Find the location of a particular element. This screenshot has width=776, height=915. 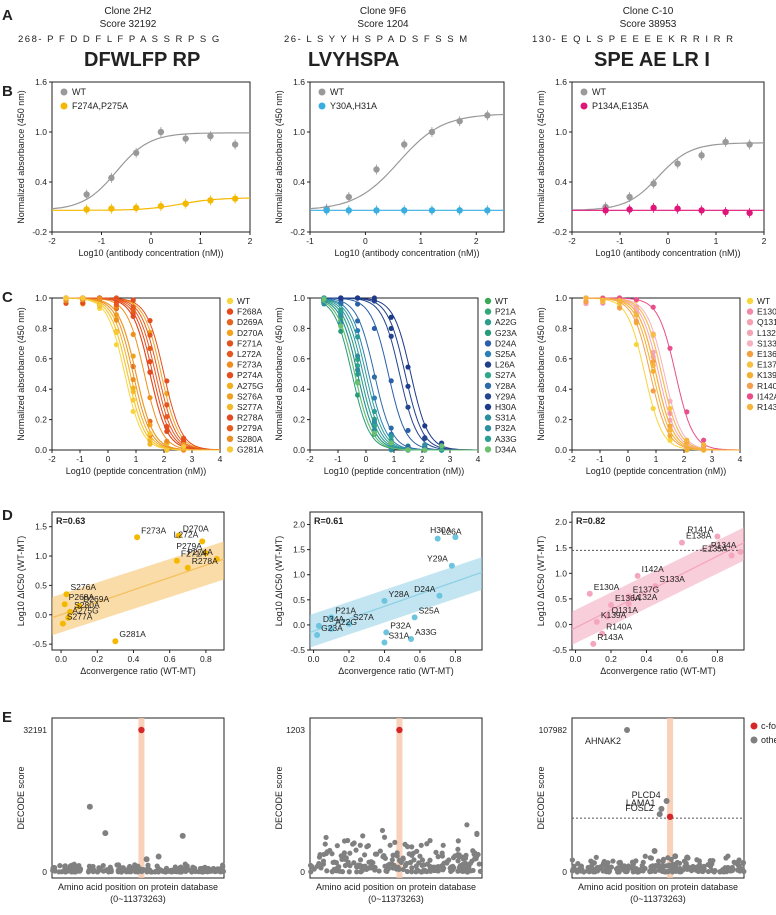

x-tick-label: 2 is located at coordinates (250, 241).